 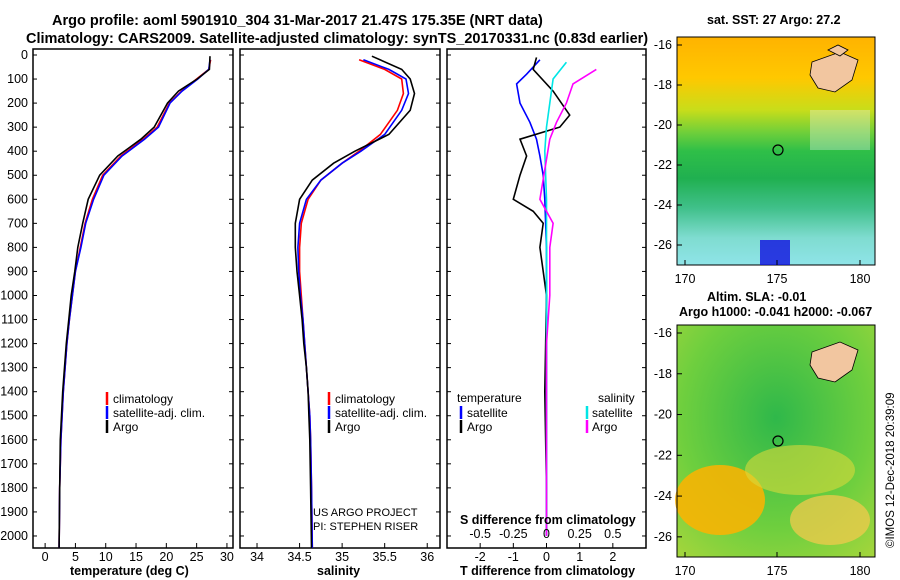 What do you see at coordinates (14, 440) in the screenshot?
I see `depth-tick-label: 1600` at bounding box center [14, 440].